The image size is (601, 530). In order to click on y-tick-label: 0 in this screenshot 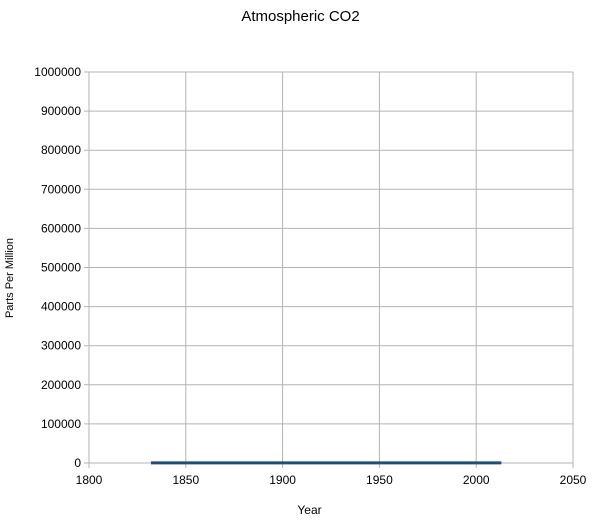, I will do `click(77, 463)`.